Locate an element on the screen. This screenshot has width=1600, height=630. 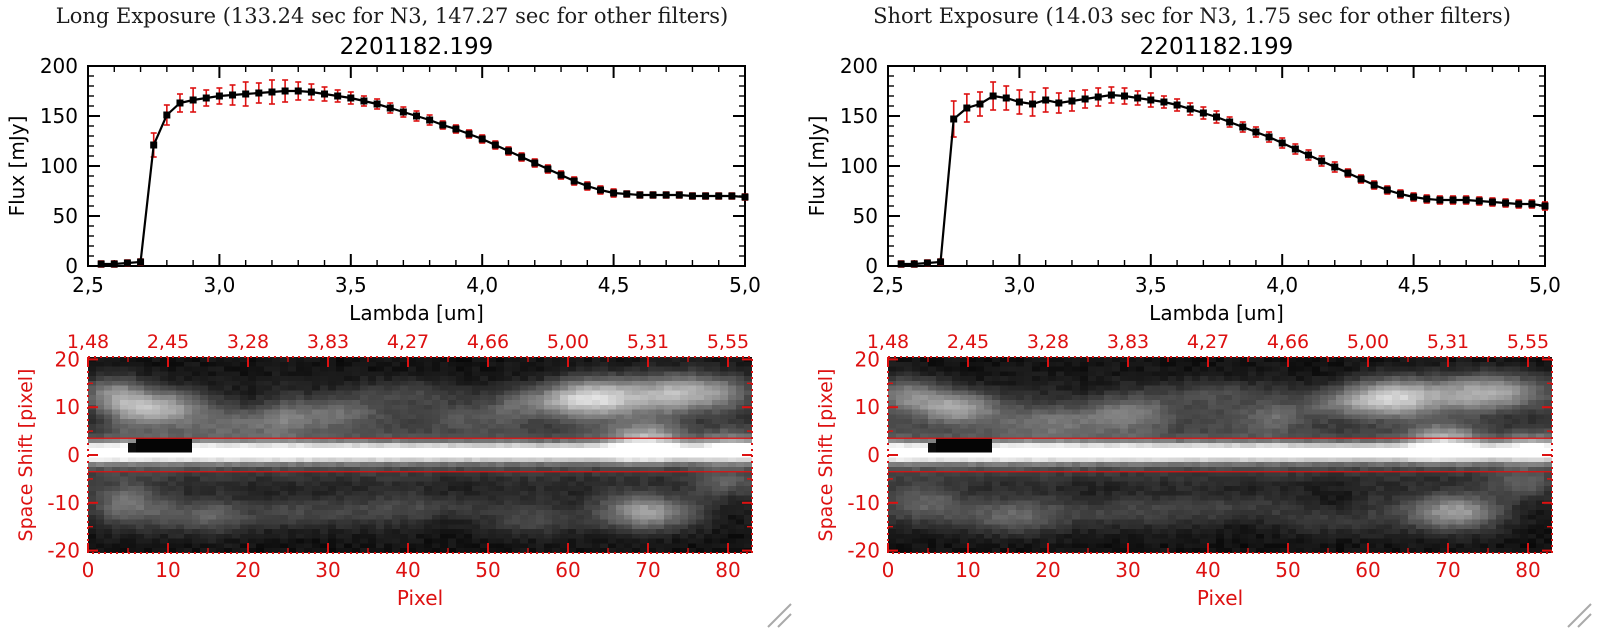
wavelength-tick-label: 5,31 is located at coordinates (1448, 342).